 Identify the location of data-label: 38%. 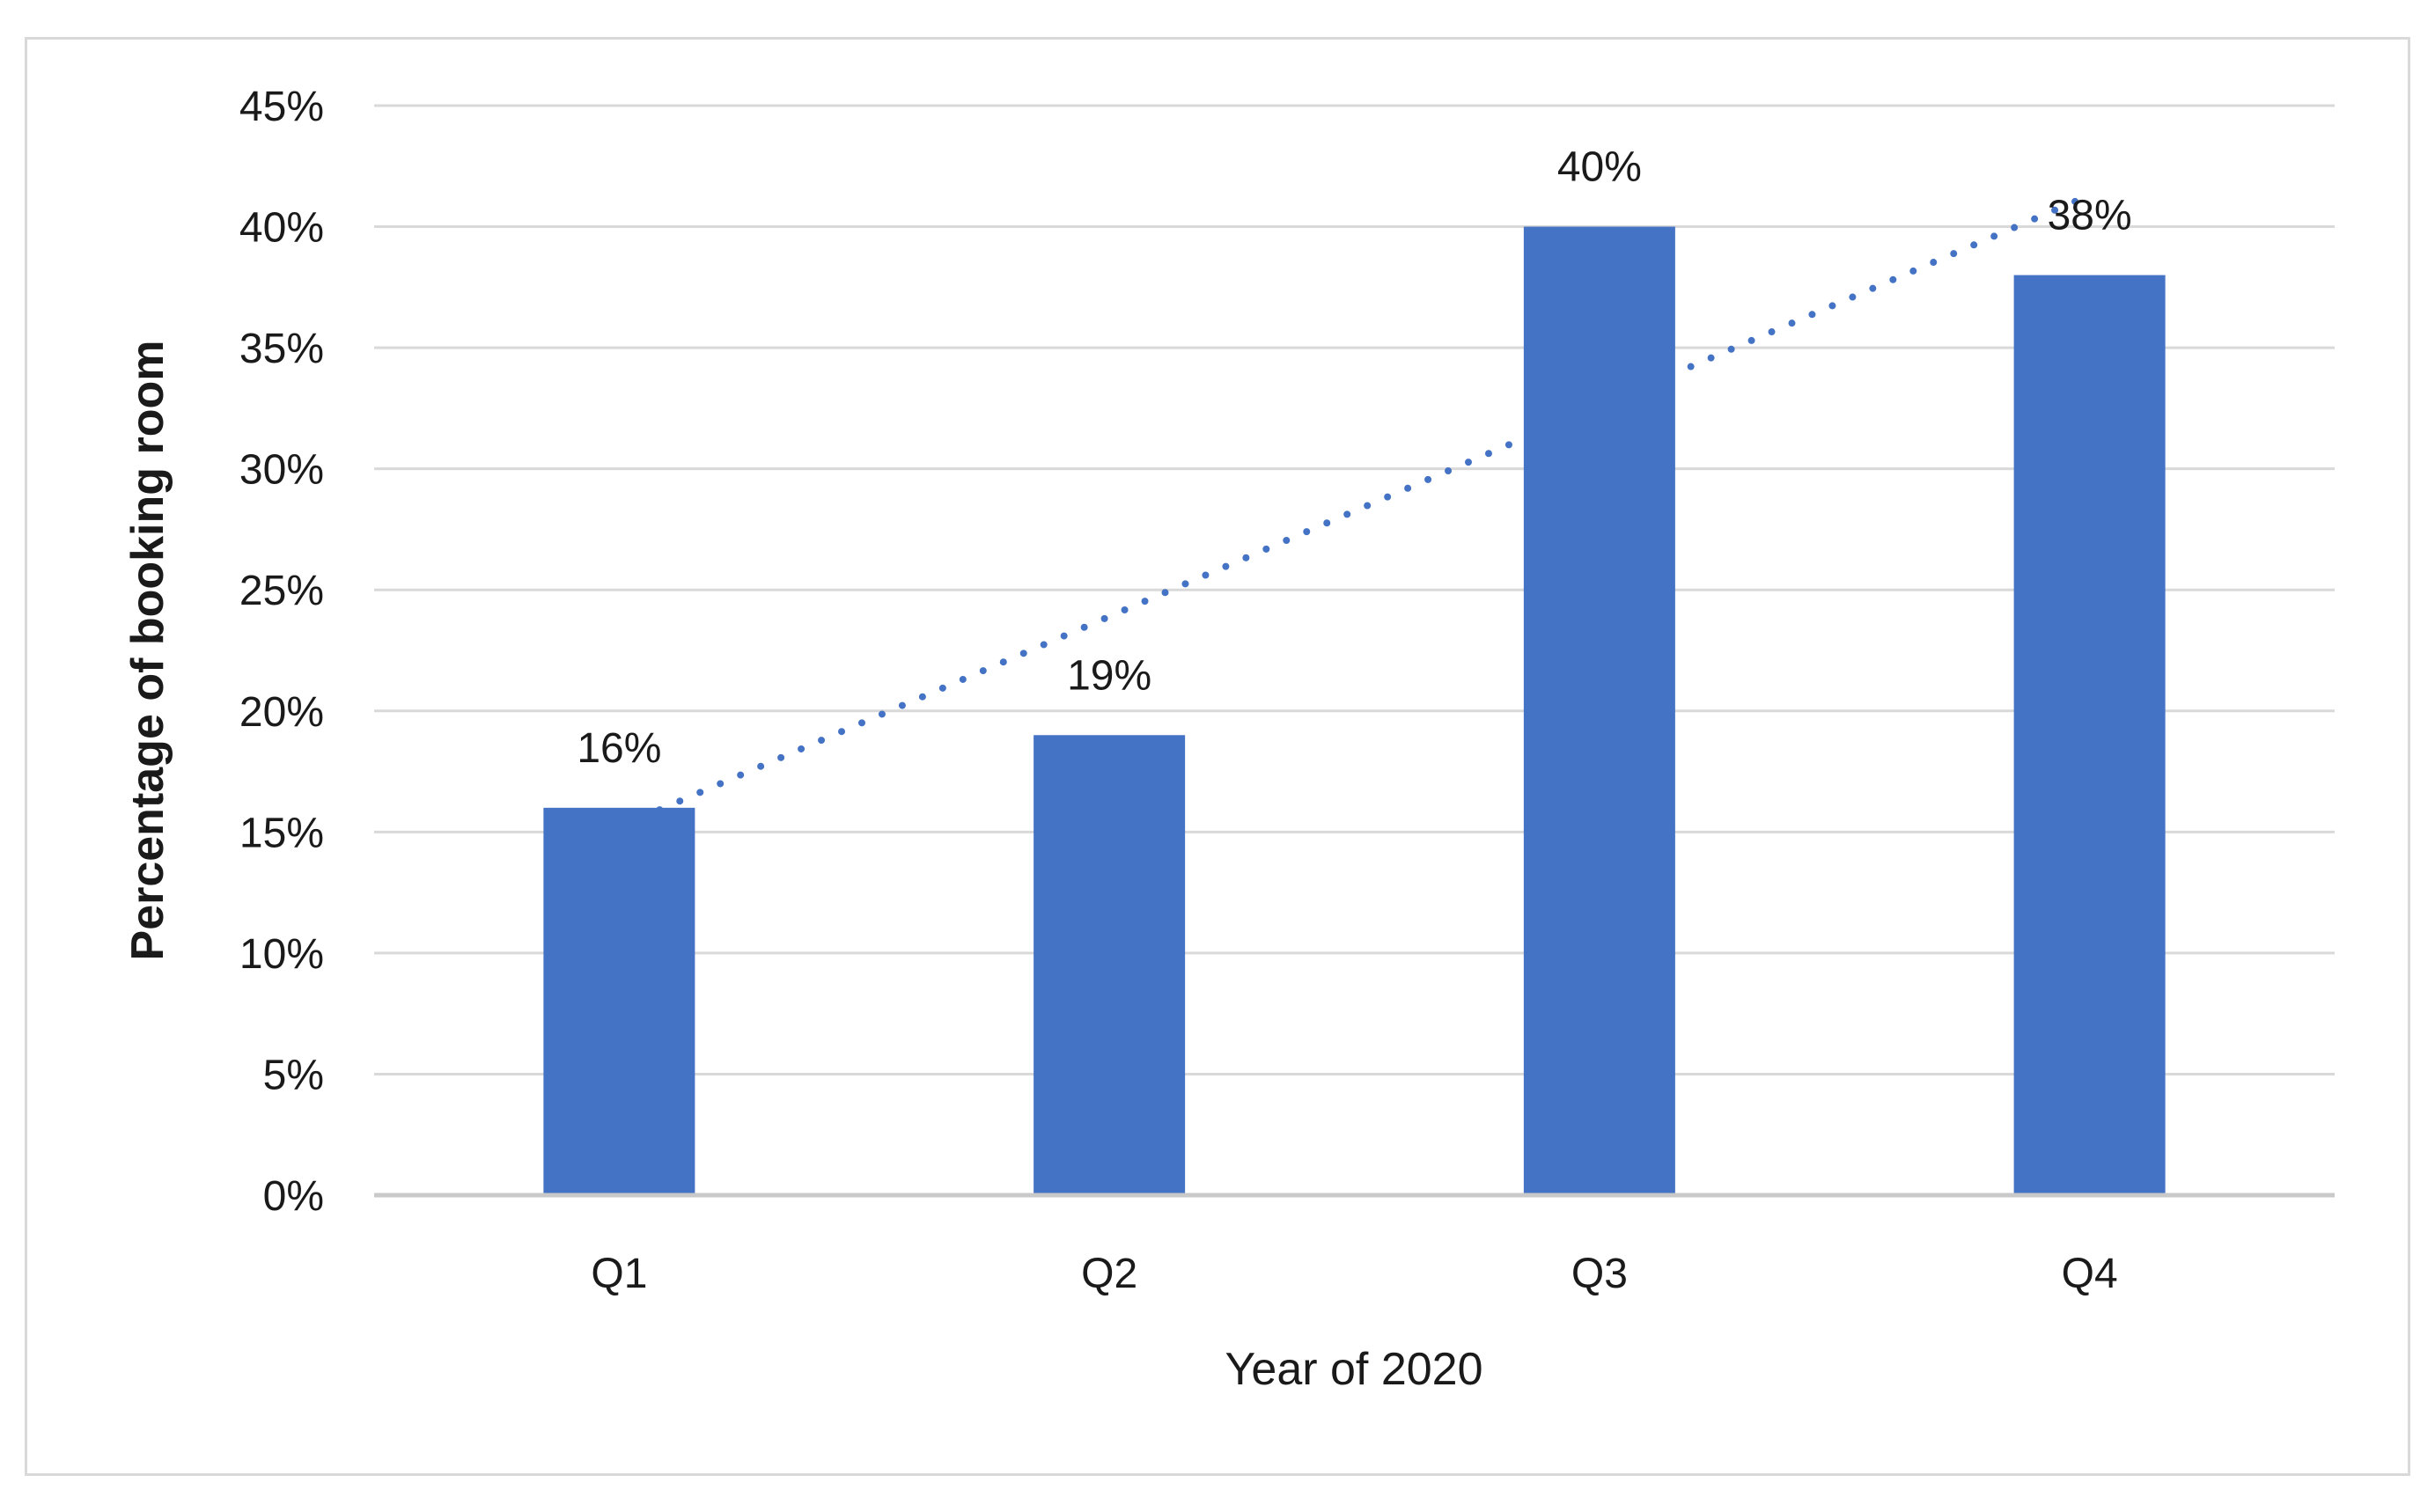
(2090, 216).